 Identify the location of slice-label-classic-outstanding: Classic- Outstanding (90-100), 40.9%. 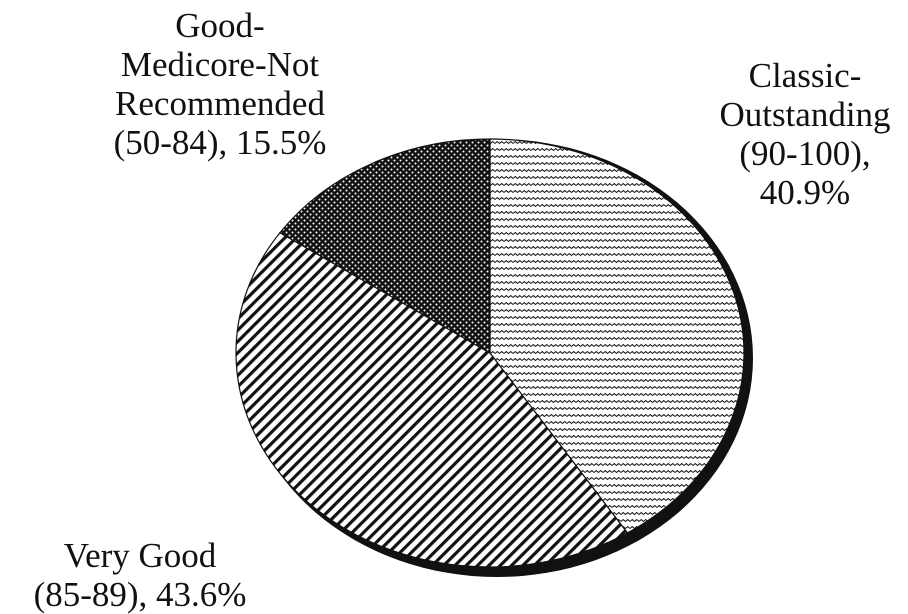
(805, 134).